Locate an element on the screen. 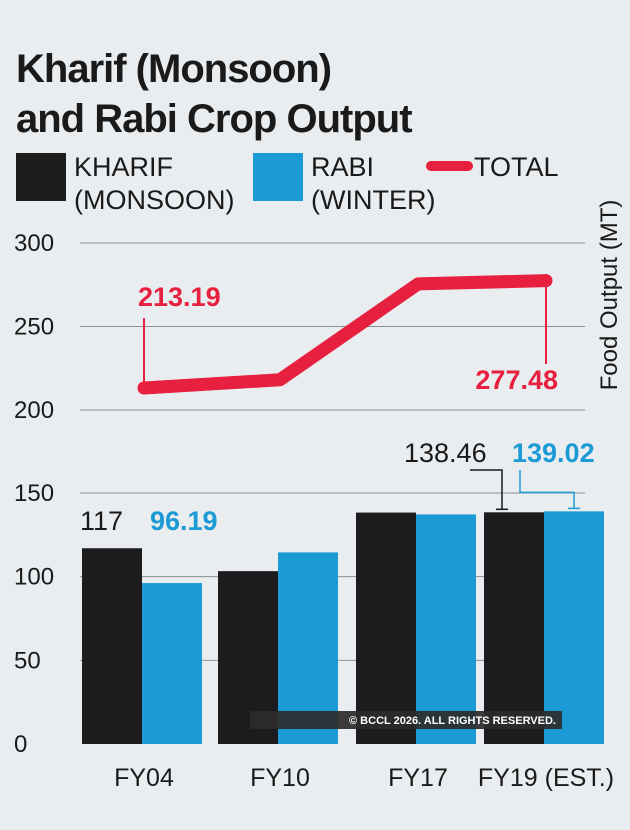 Image resolution: width=630 pixels, height=830 pixels. tick-label-line-300: 300 is located at coordinates (34, 243).